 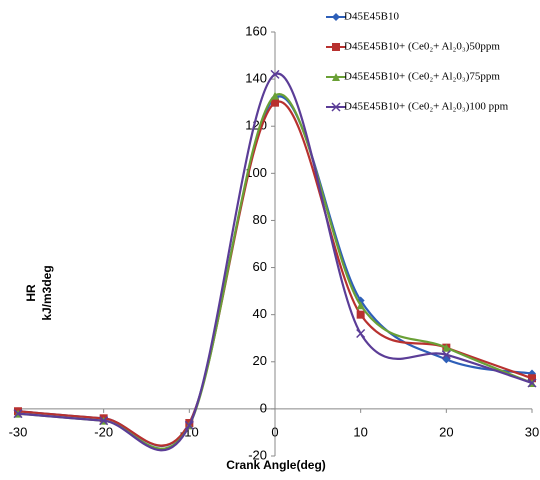 I want to click on x-tick-label: 10, so click(x=360, y=431).